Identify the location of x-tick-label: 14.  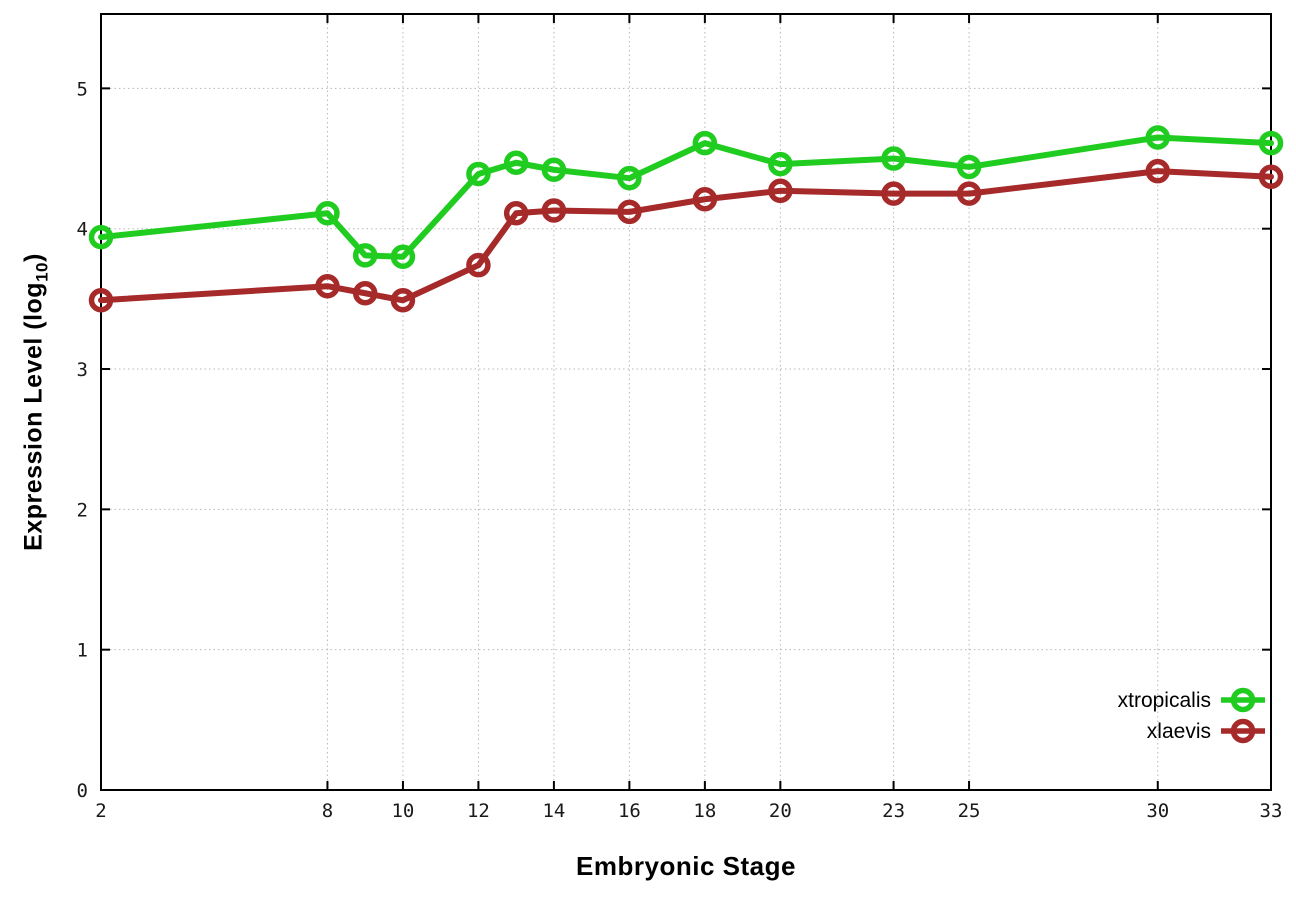
(553, 811).